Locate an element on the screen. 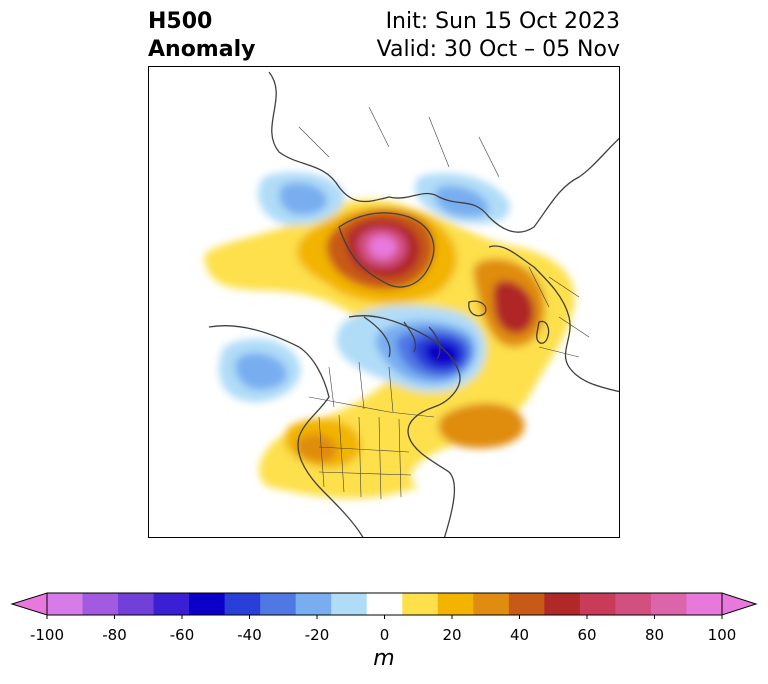  colorbar-tick-label: 100 is located at coordinates (722, 635).